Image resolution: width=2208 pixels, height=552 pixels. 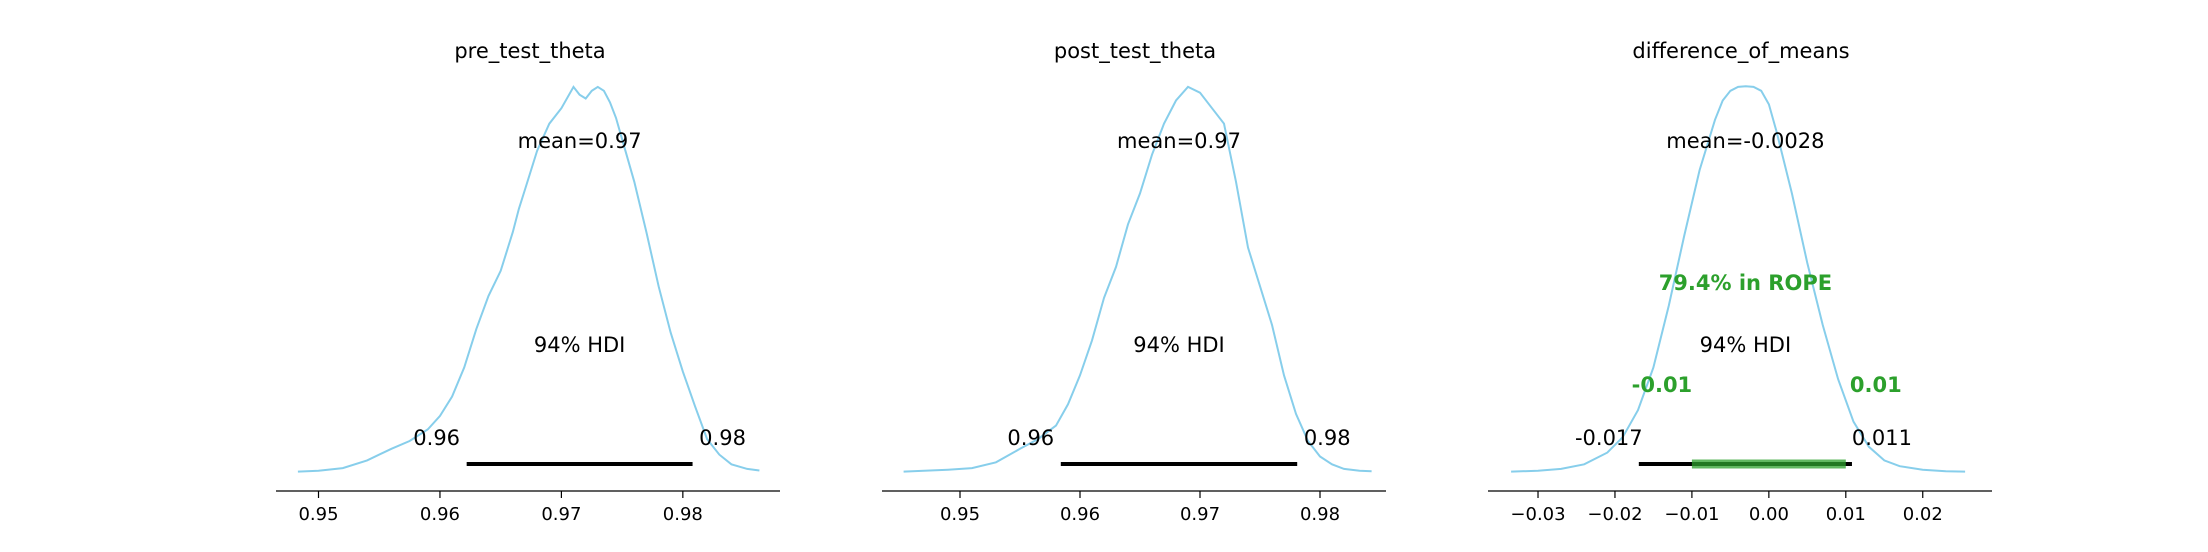 I want to click on panel-title: pre_test_theta, so click(x=529, y=51).